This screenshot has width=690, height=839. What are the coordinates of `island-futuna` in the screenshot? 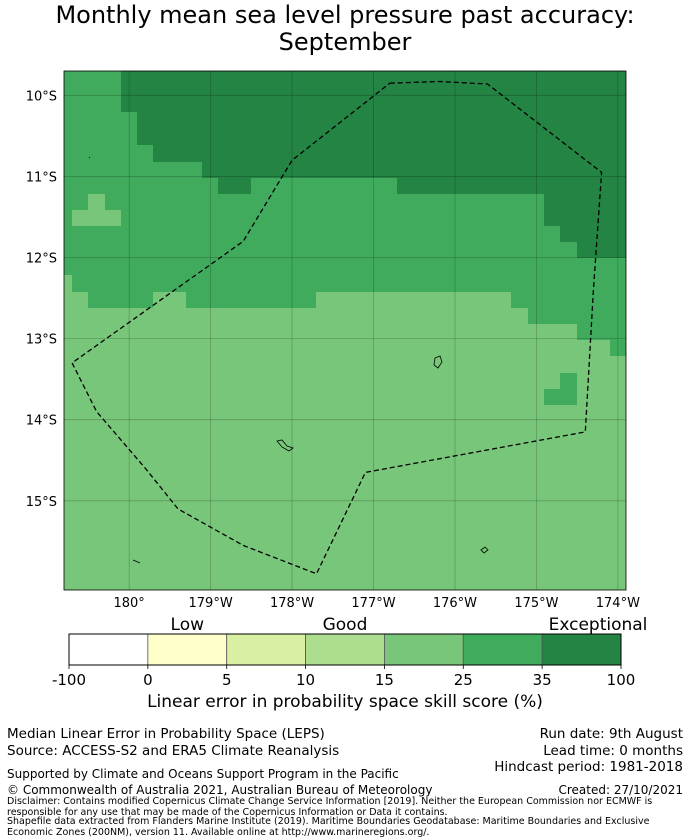 It's located at (285, 445).